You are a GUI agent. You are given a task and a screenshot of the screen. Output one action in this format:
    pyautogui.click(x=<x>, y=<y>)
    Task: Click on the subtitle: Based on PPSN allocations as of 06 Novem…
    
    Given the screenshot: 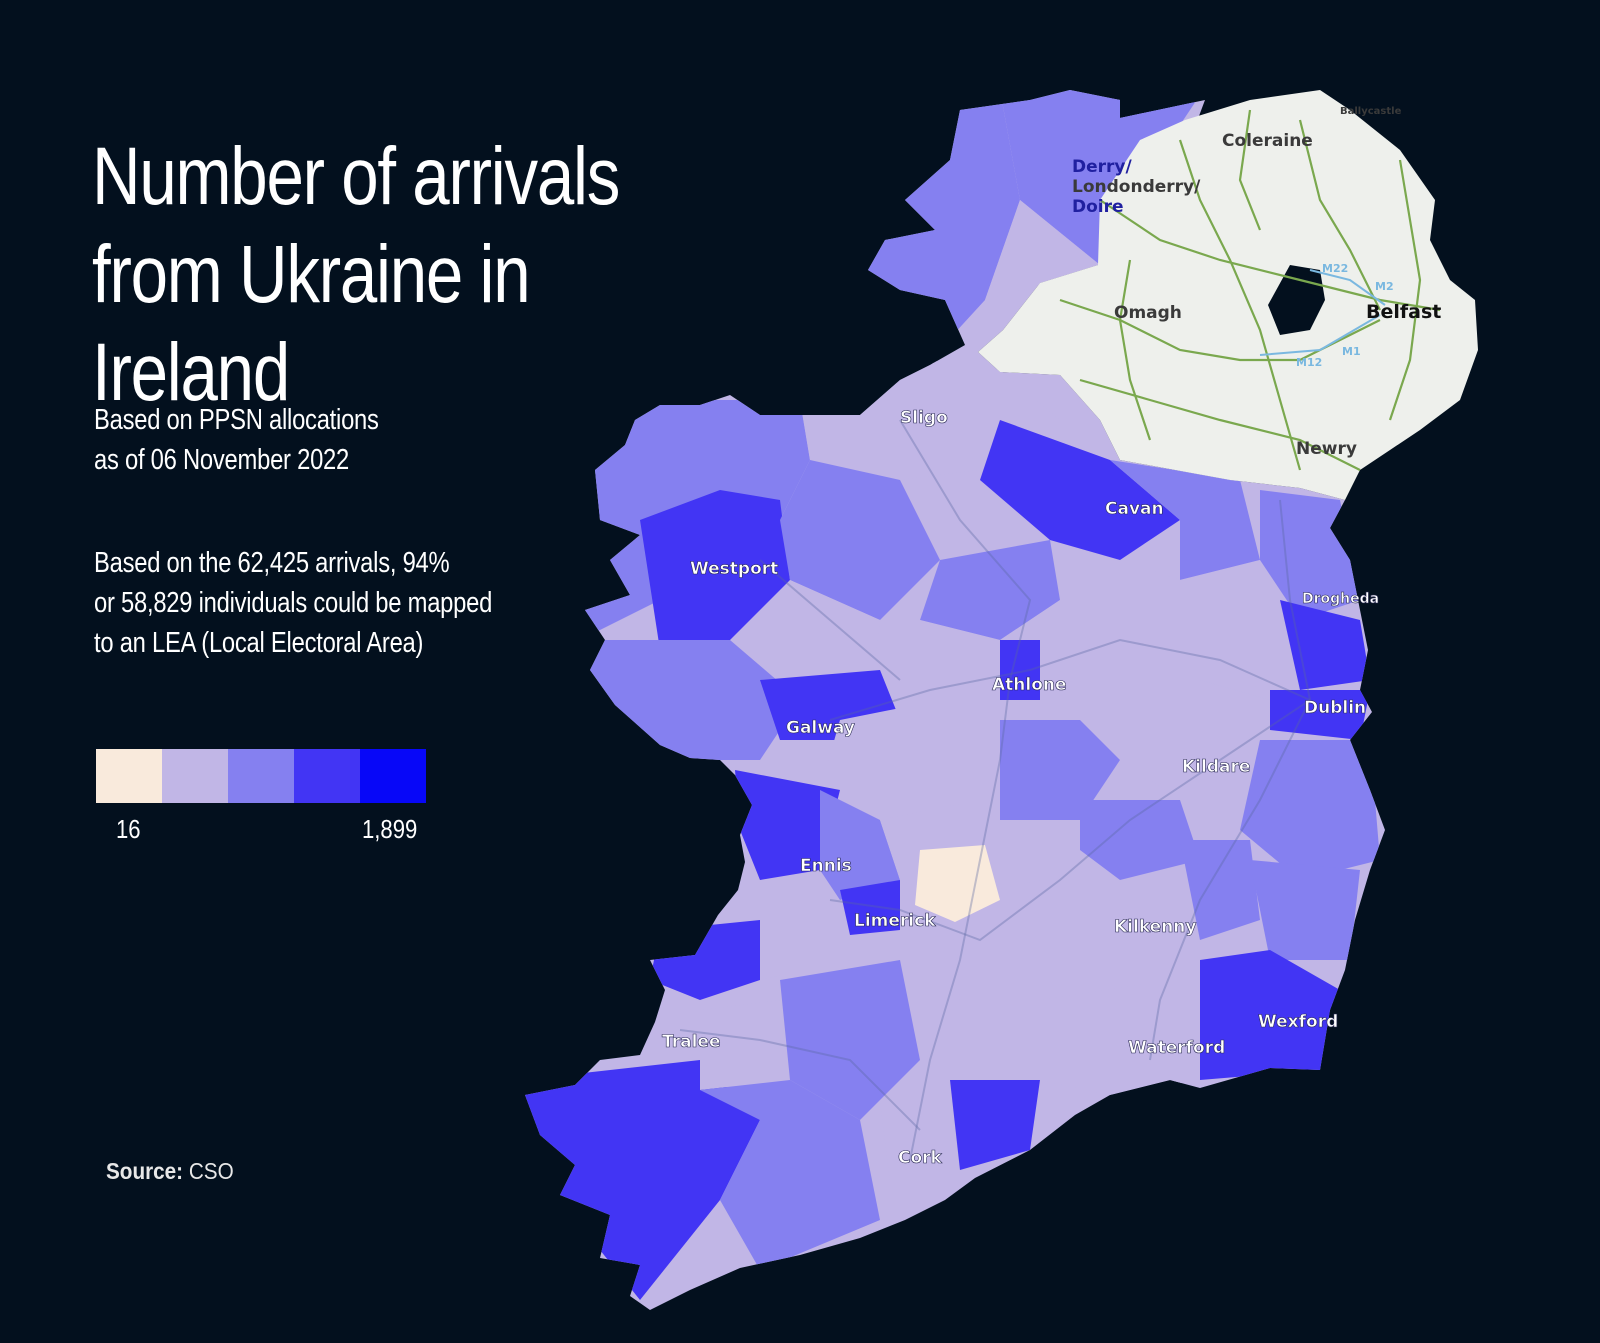 What is the action you would take?
    pyautogui.click(x=323, y=440)
    